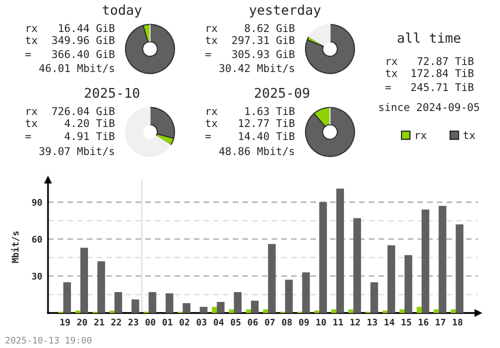 This screenshot has width=500, height=348. Describe the element at coordinates (338, 322) in the screenshot. I see `x-tick-label: 11` at that location.